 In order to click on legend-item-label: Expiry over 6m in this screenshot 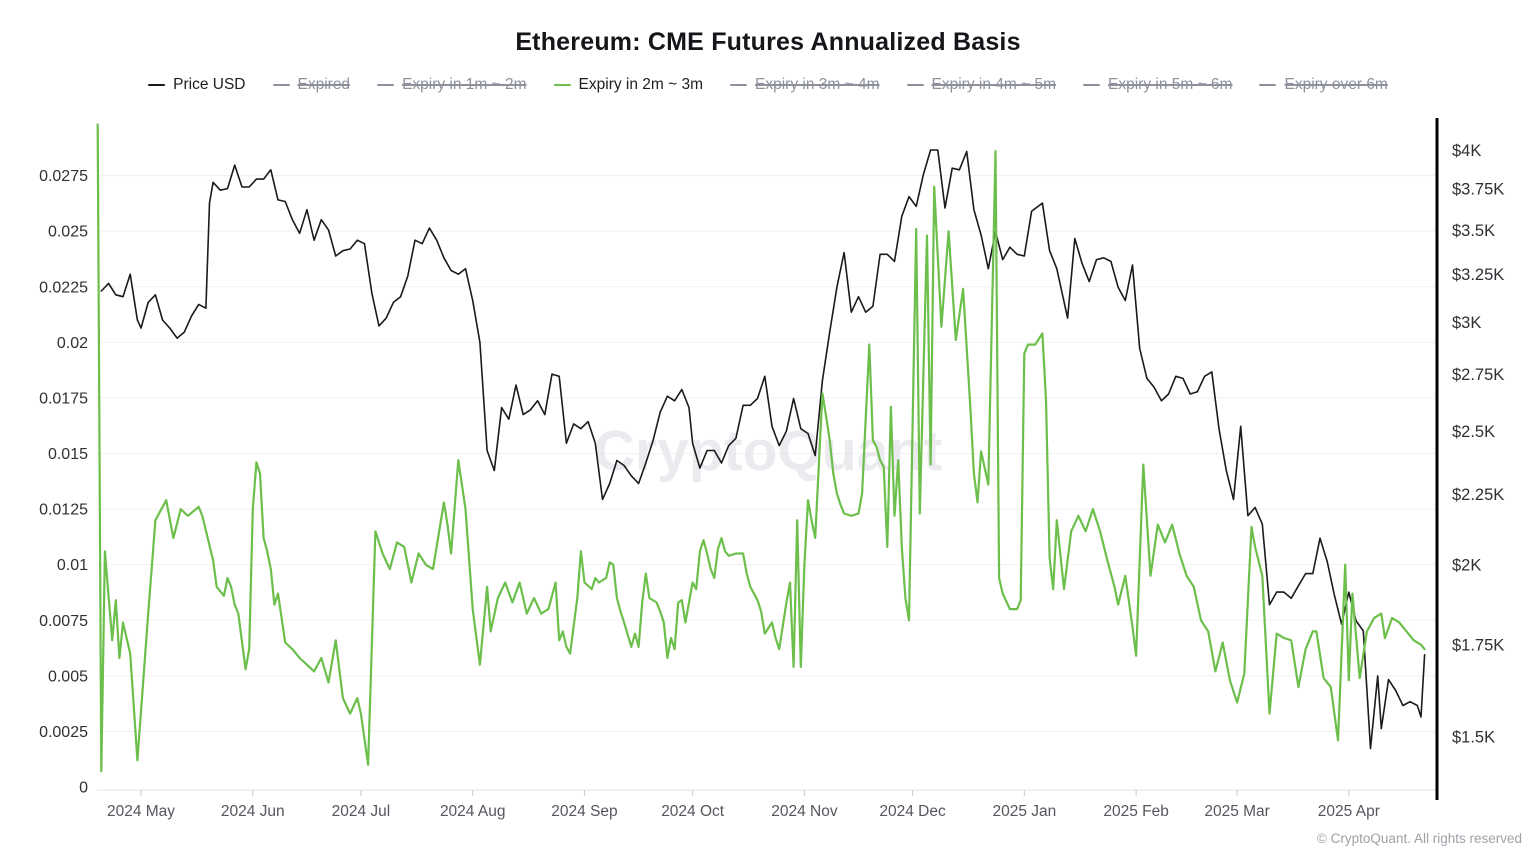, I will do `click(1336, 84)`.